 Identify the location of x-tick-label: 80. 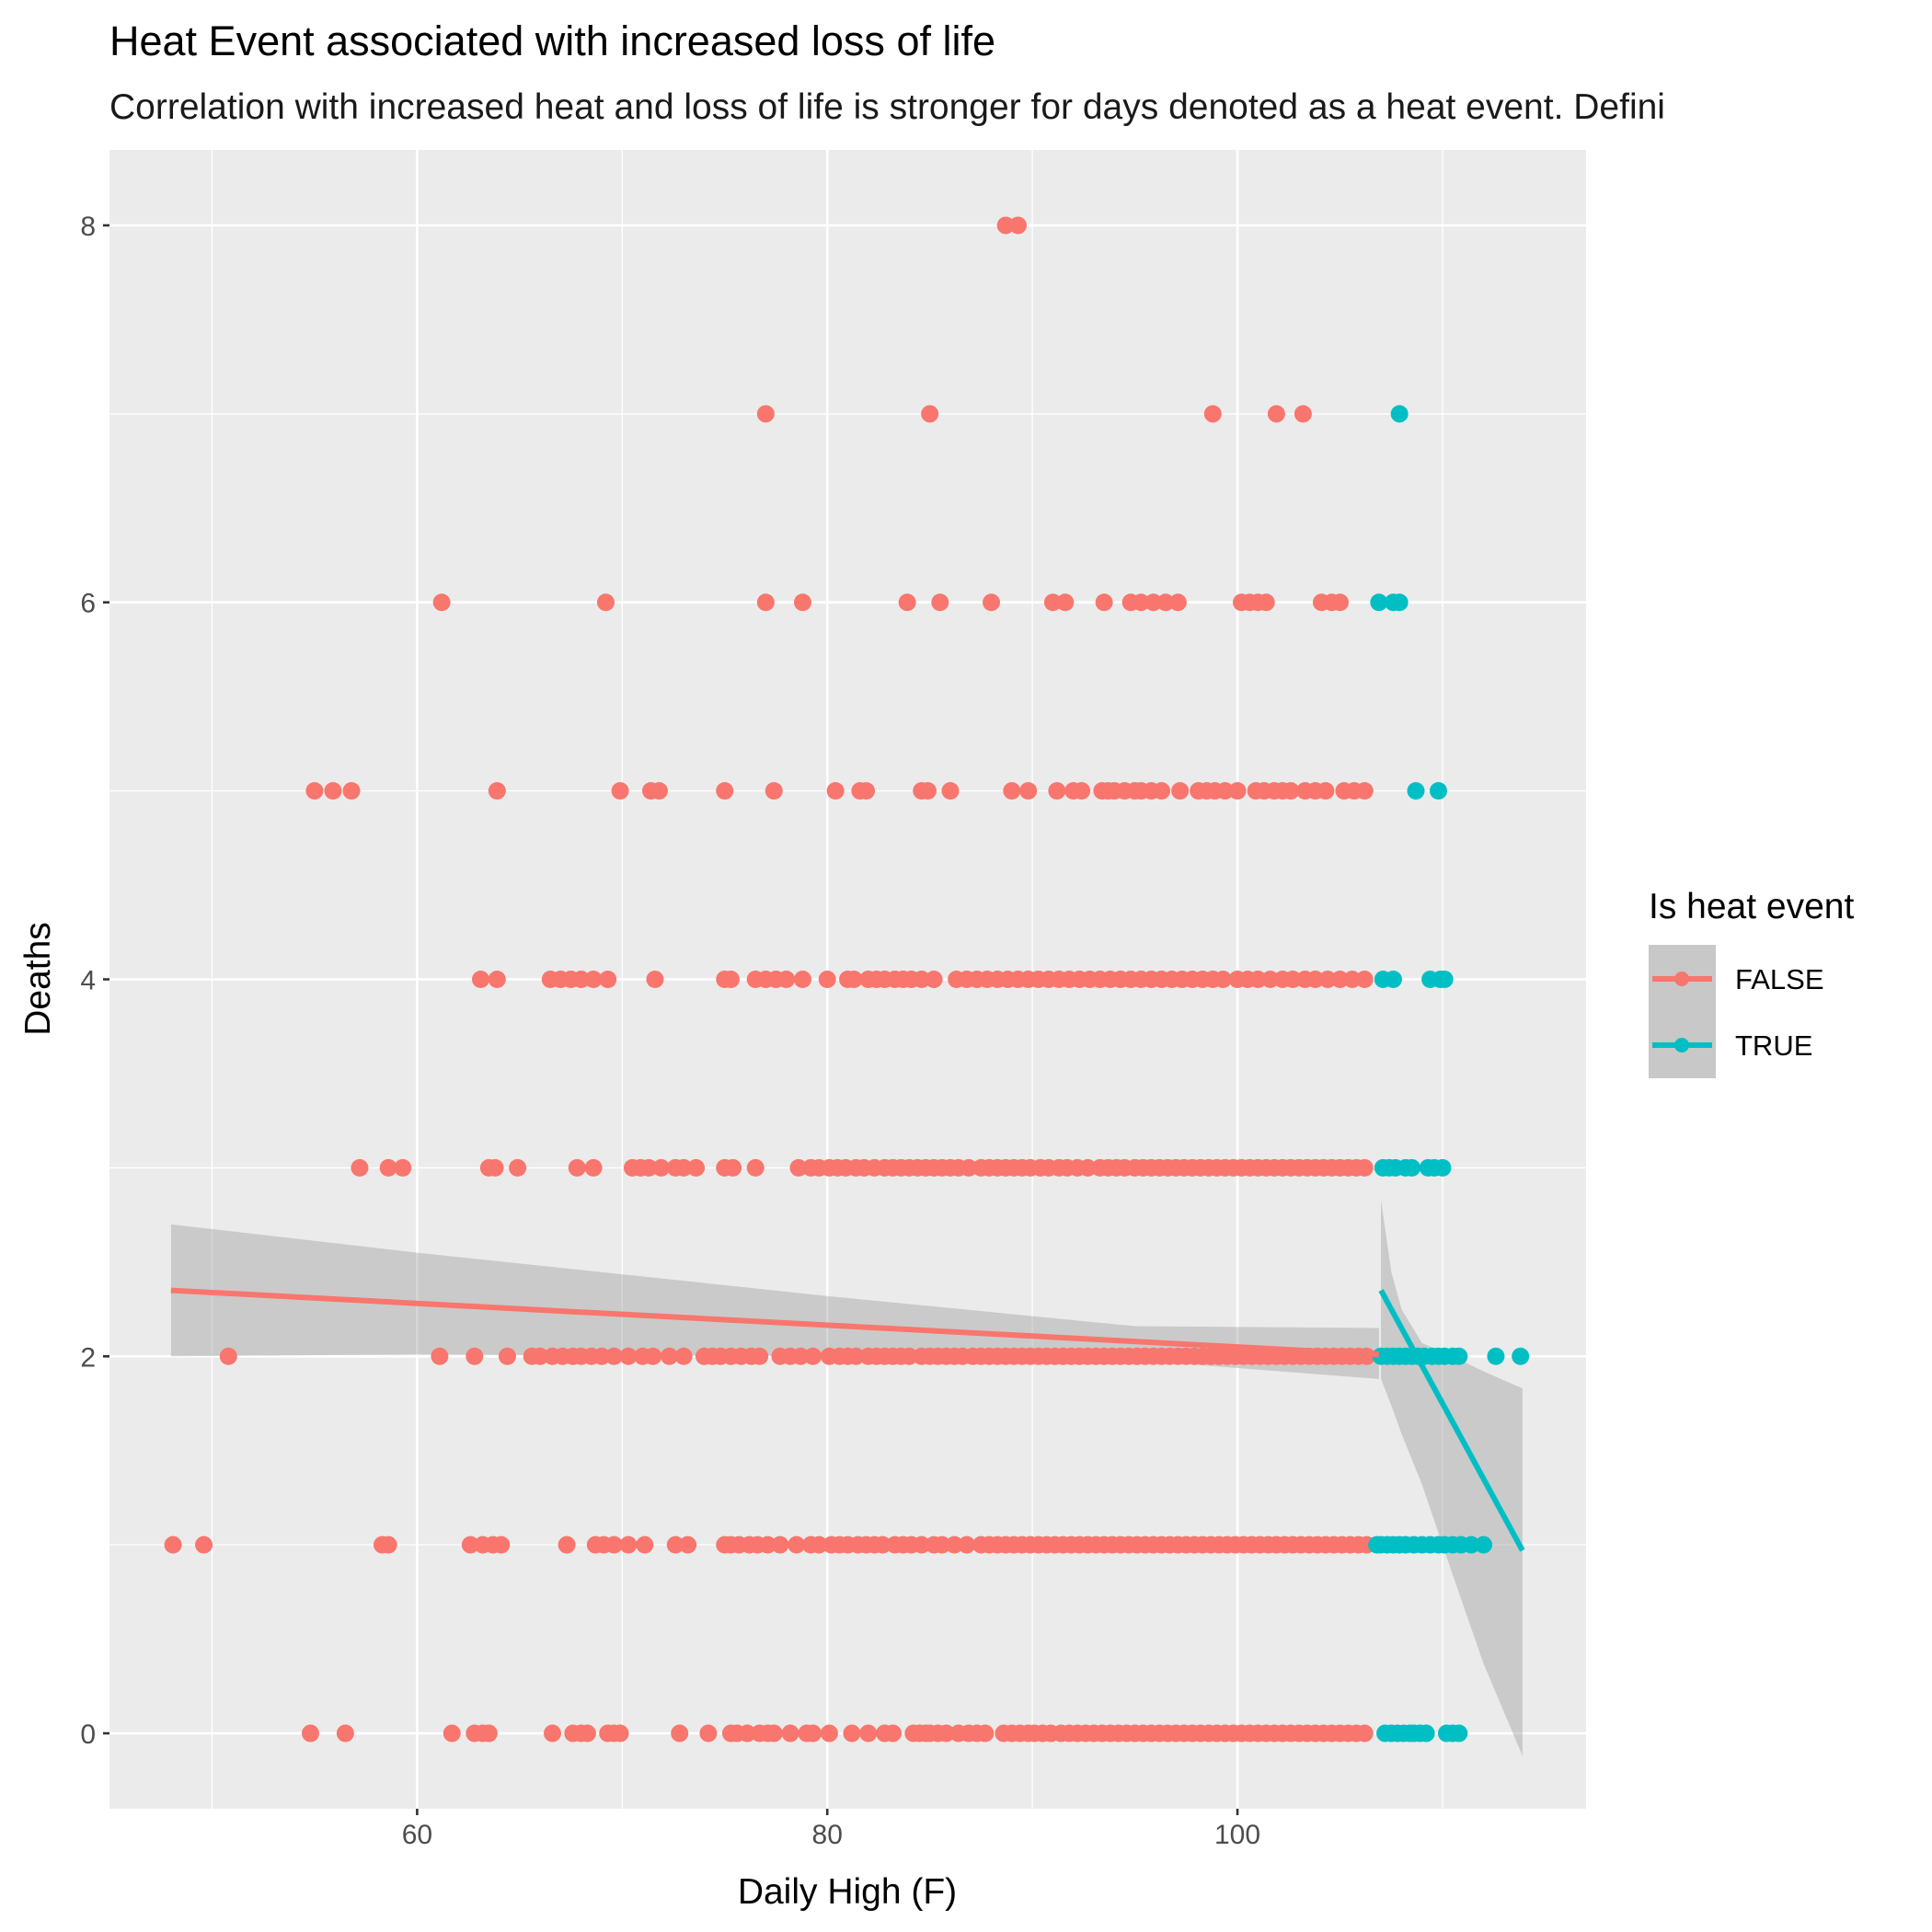
(827, 1835).